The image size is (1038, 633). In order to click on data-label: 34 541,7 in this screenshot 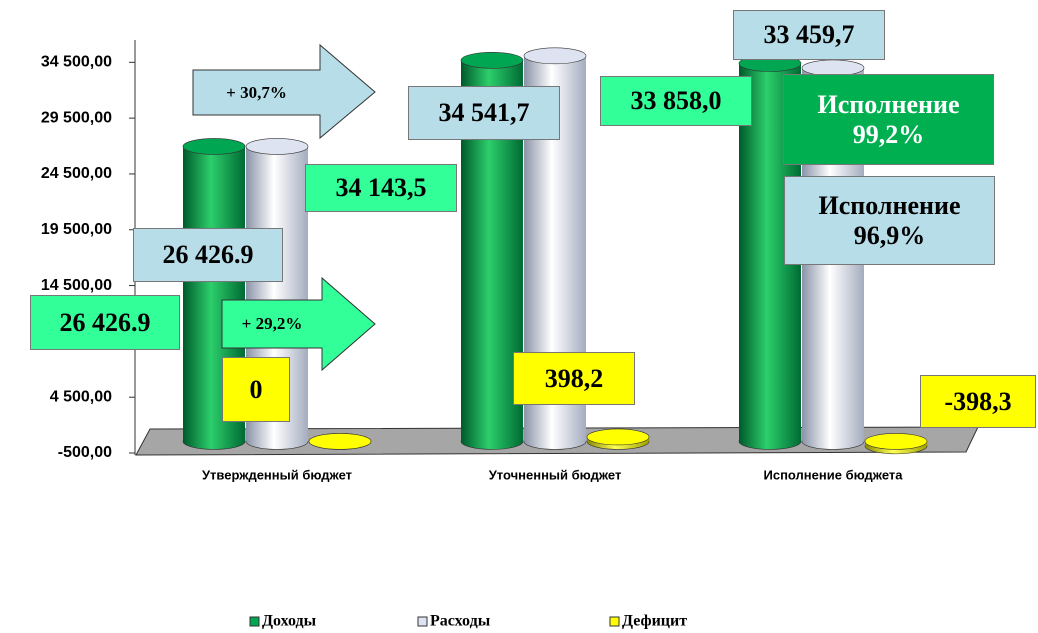, I will do `click(484, 113)`.